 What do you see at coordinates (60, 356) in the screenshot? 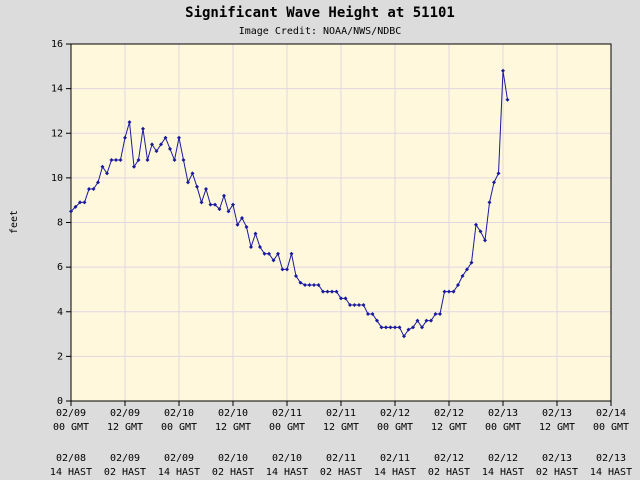
I see `y-tick-label: 2` at bounding box center [60, 356].